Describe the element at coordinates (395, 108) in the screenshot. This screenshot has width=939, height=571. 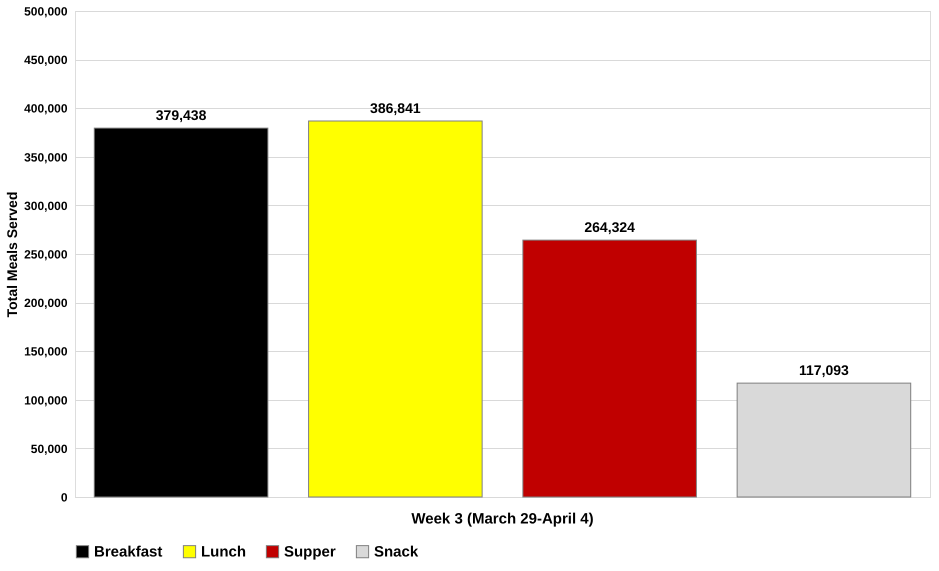
I see `data-label: 386,841` at that location.